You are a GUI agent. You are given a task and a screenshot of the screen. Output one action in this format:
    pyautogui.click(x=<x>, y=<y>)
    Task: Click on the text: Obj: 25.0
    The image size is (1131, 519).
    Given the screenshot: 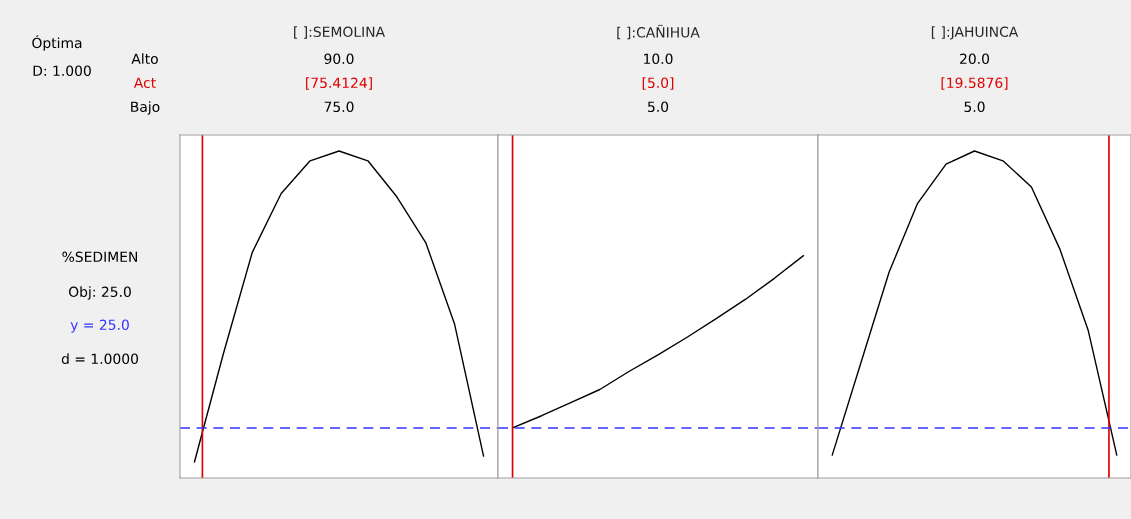 What is the action you would take?
    pyautogui.click(x=99, y=293)
    